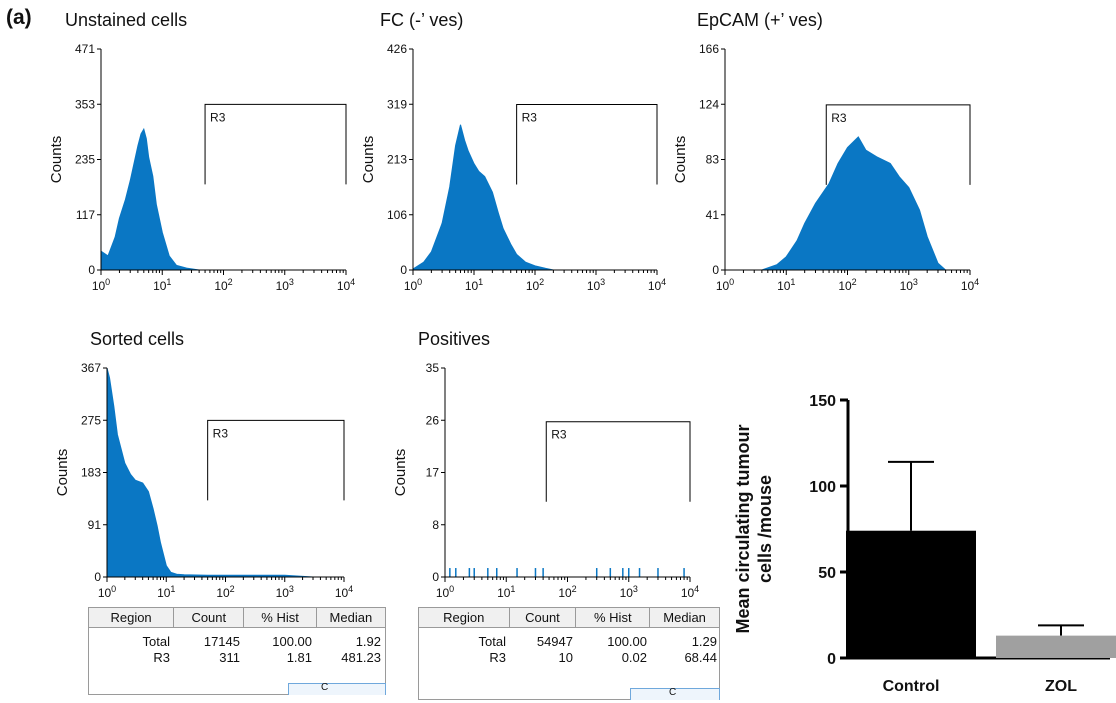  I want to click on y-tick-label: 319, so click(397, 104).